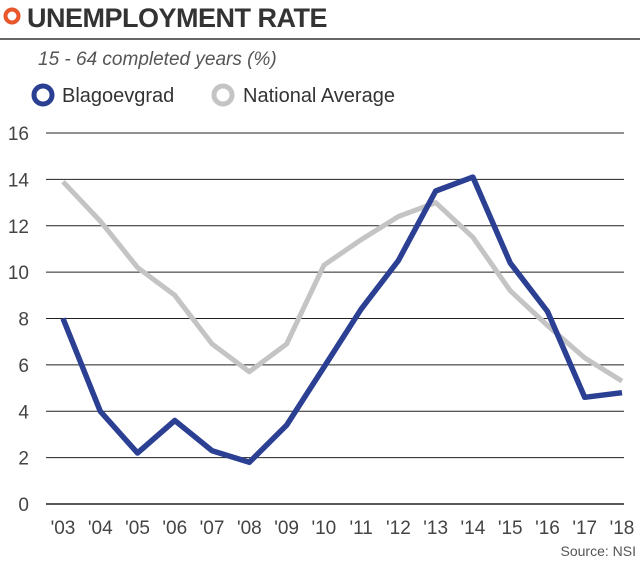 The width and height of the screenshot is (640, 563). What do you see at coordinates (100, 528) in the screenshot?
I see `x-tick-label: '04` at bounding box center [100, 528].